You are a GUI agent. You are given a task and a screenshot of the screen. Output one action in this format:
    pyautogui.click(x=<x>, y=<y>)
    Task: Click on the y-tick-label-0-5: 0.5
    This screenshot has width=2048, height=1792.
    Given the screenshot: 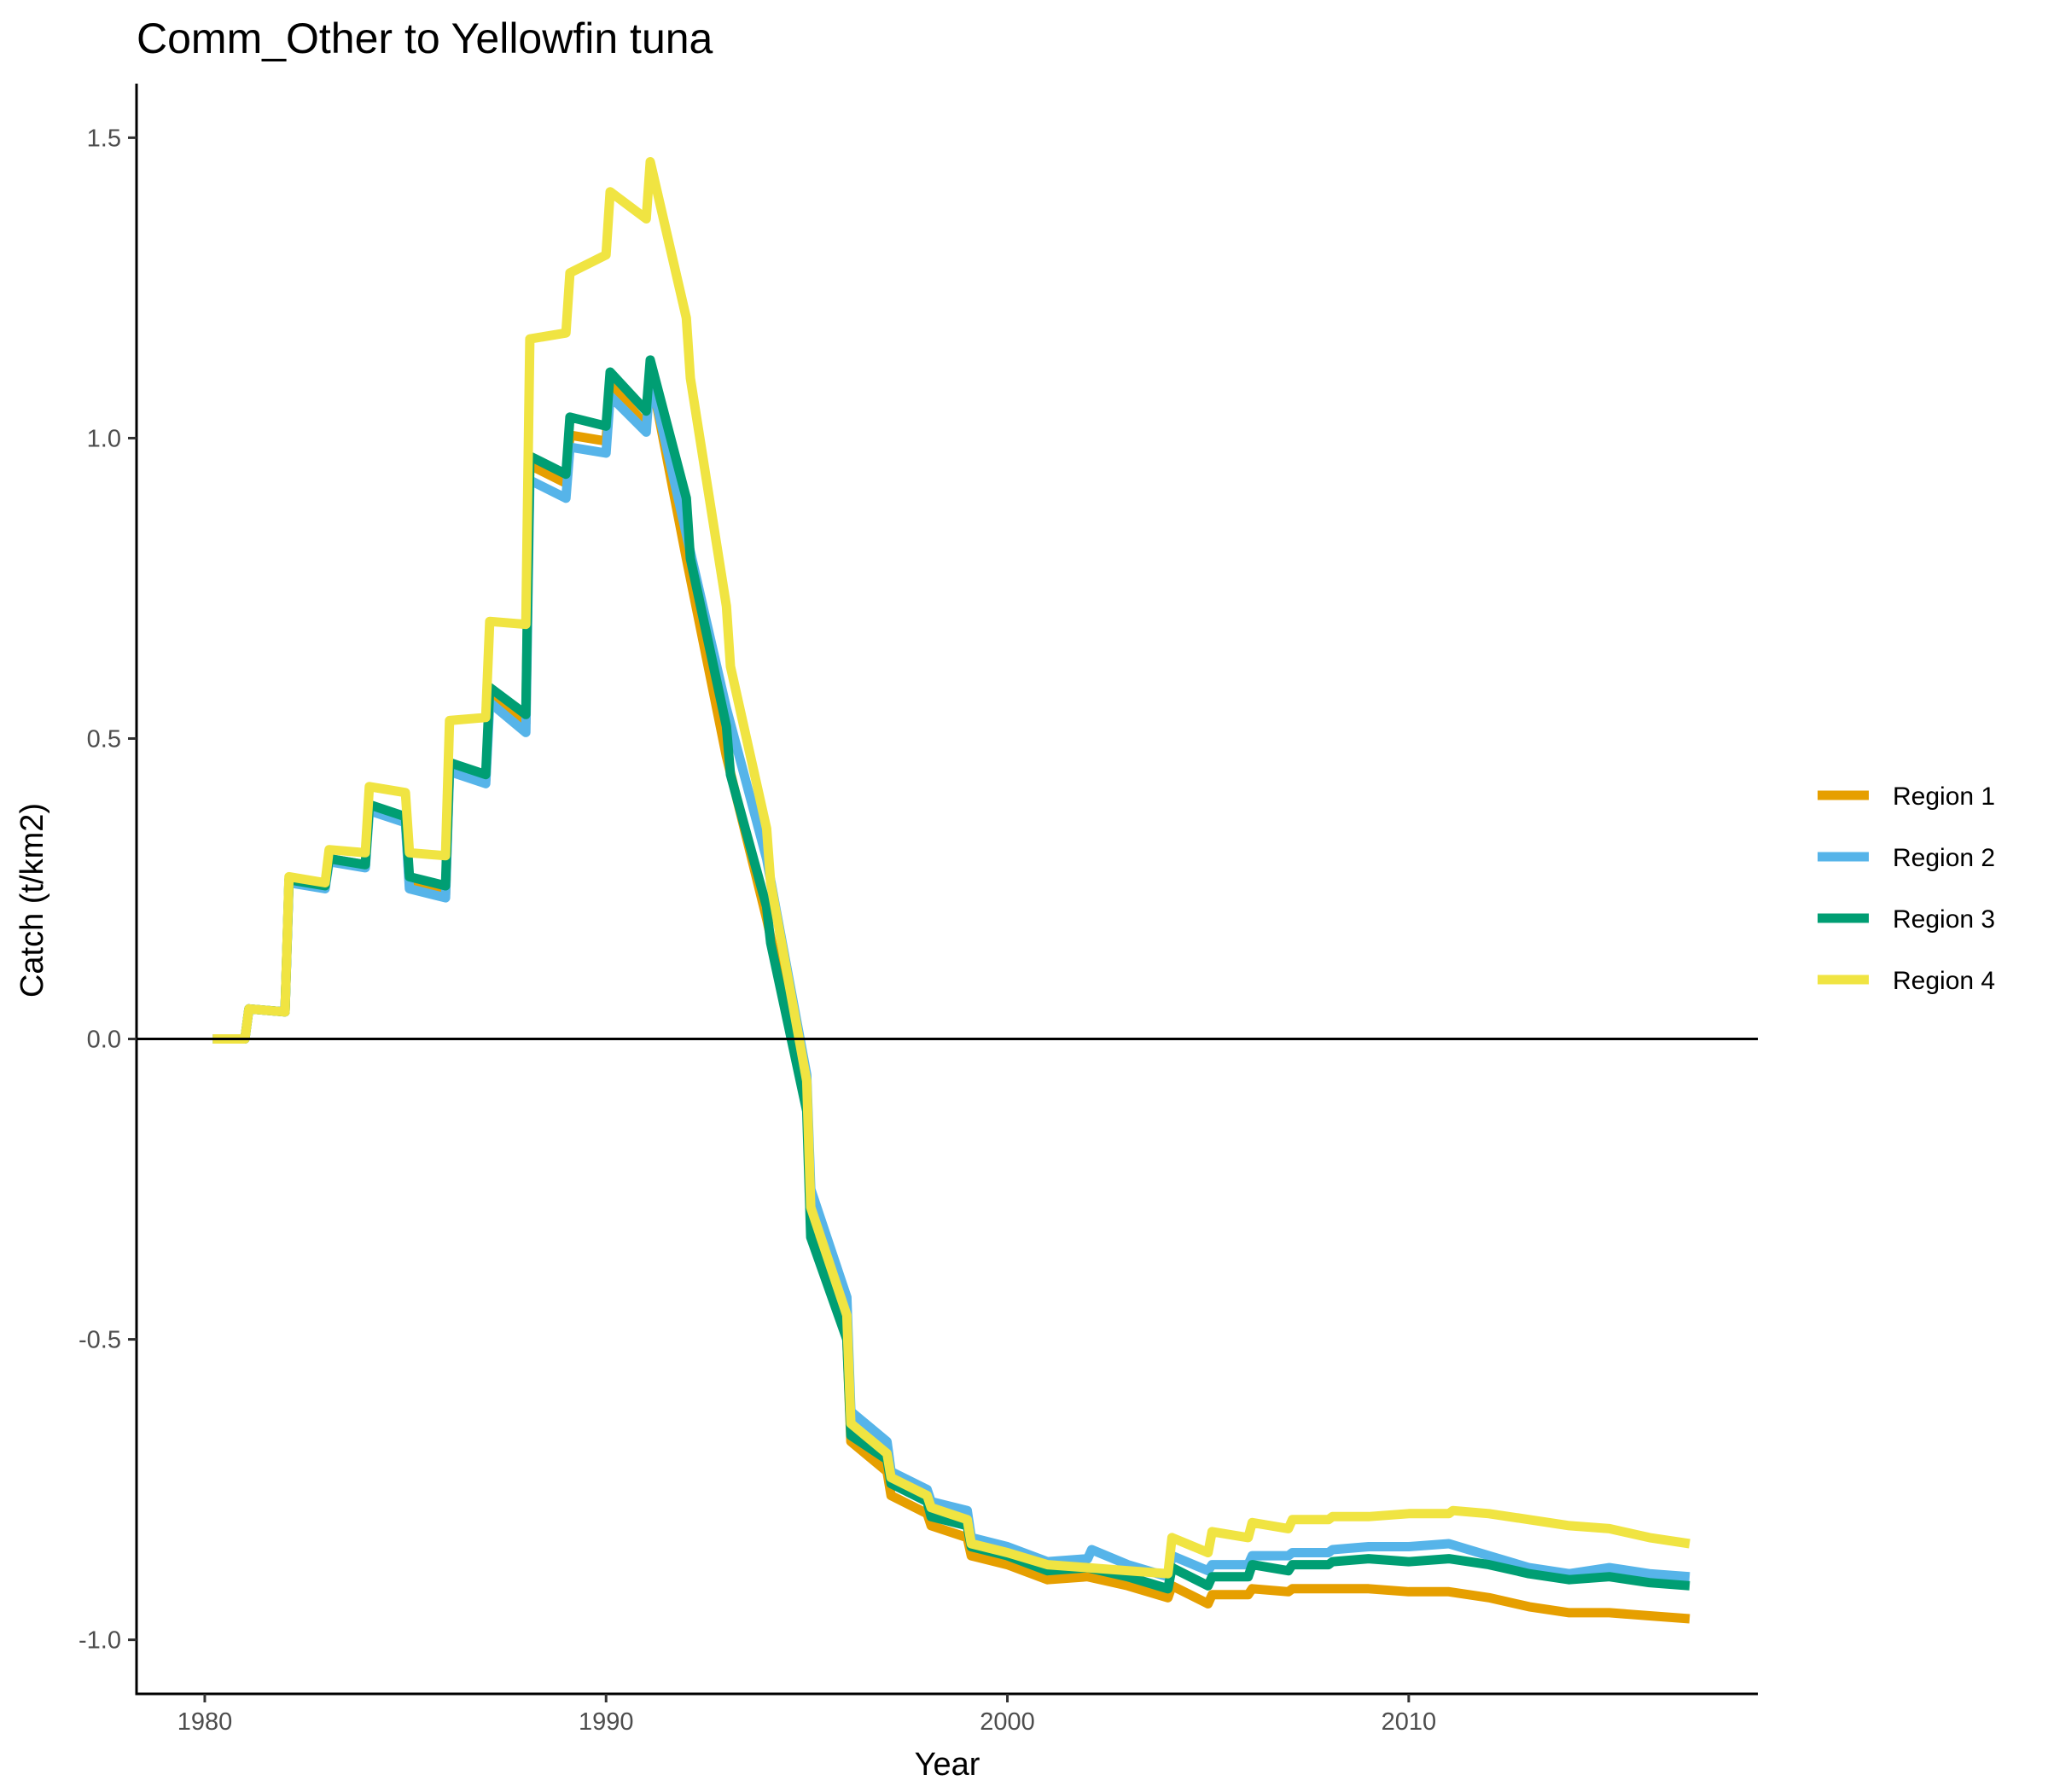 What is the action you would take?
    pyautogui.click(x=104, y=739)
    